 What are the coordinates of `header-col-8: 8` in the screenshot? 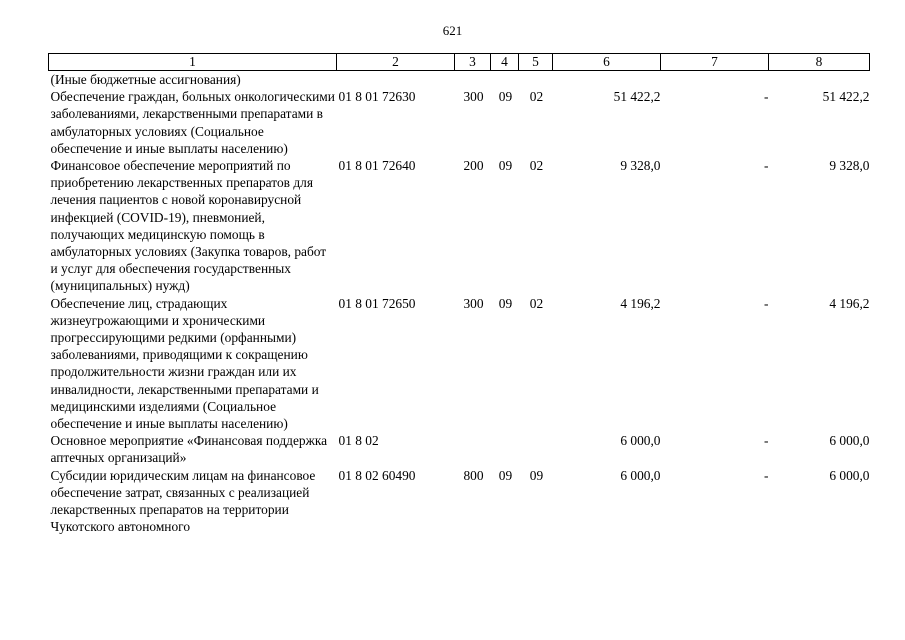 It's located at (819, 62).